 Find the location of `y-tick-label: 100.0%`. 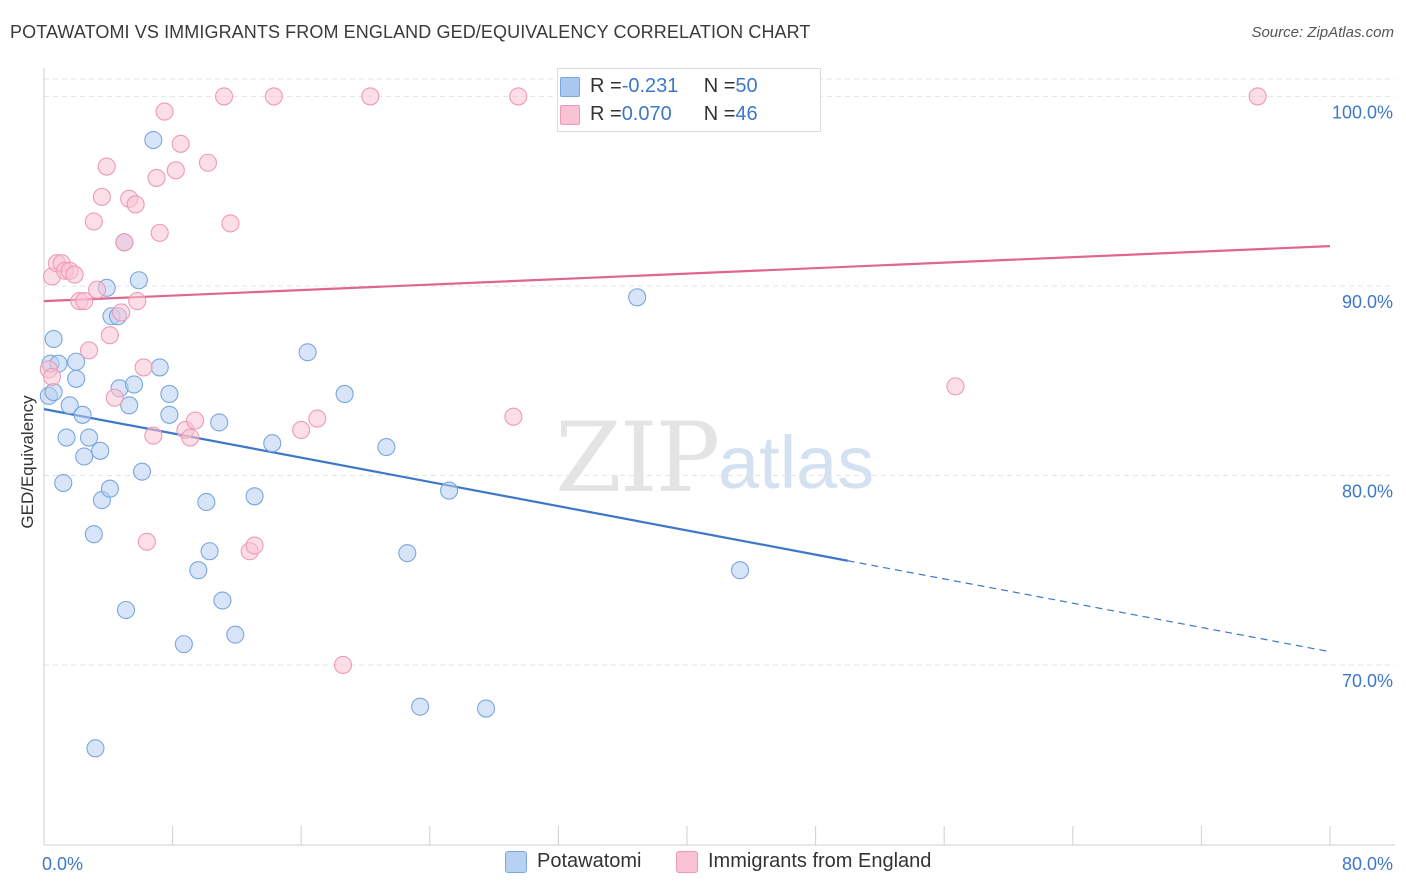

y-tick-label: 100.0% is located at coordinates (1362, 112).